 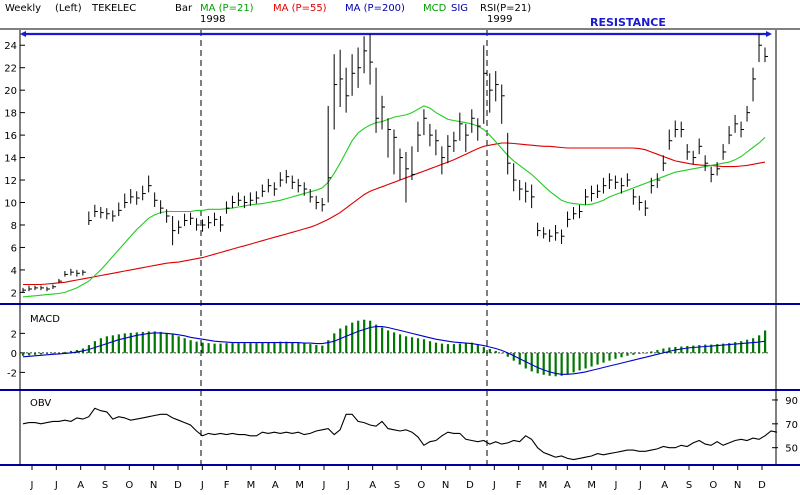 What do you see at coordinates (519, 485) in the screenshot?
I see `month-tick-label: F` at bounding box center [519, 485].